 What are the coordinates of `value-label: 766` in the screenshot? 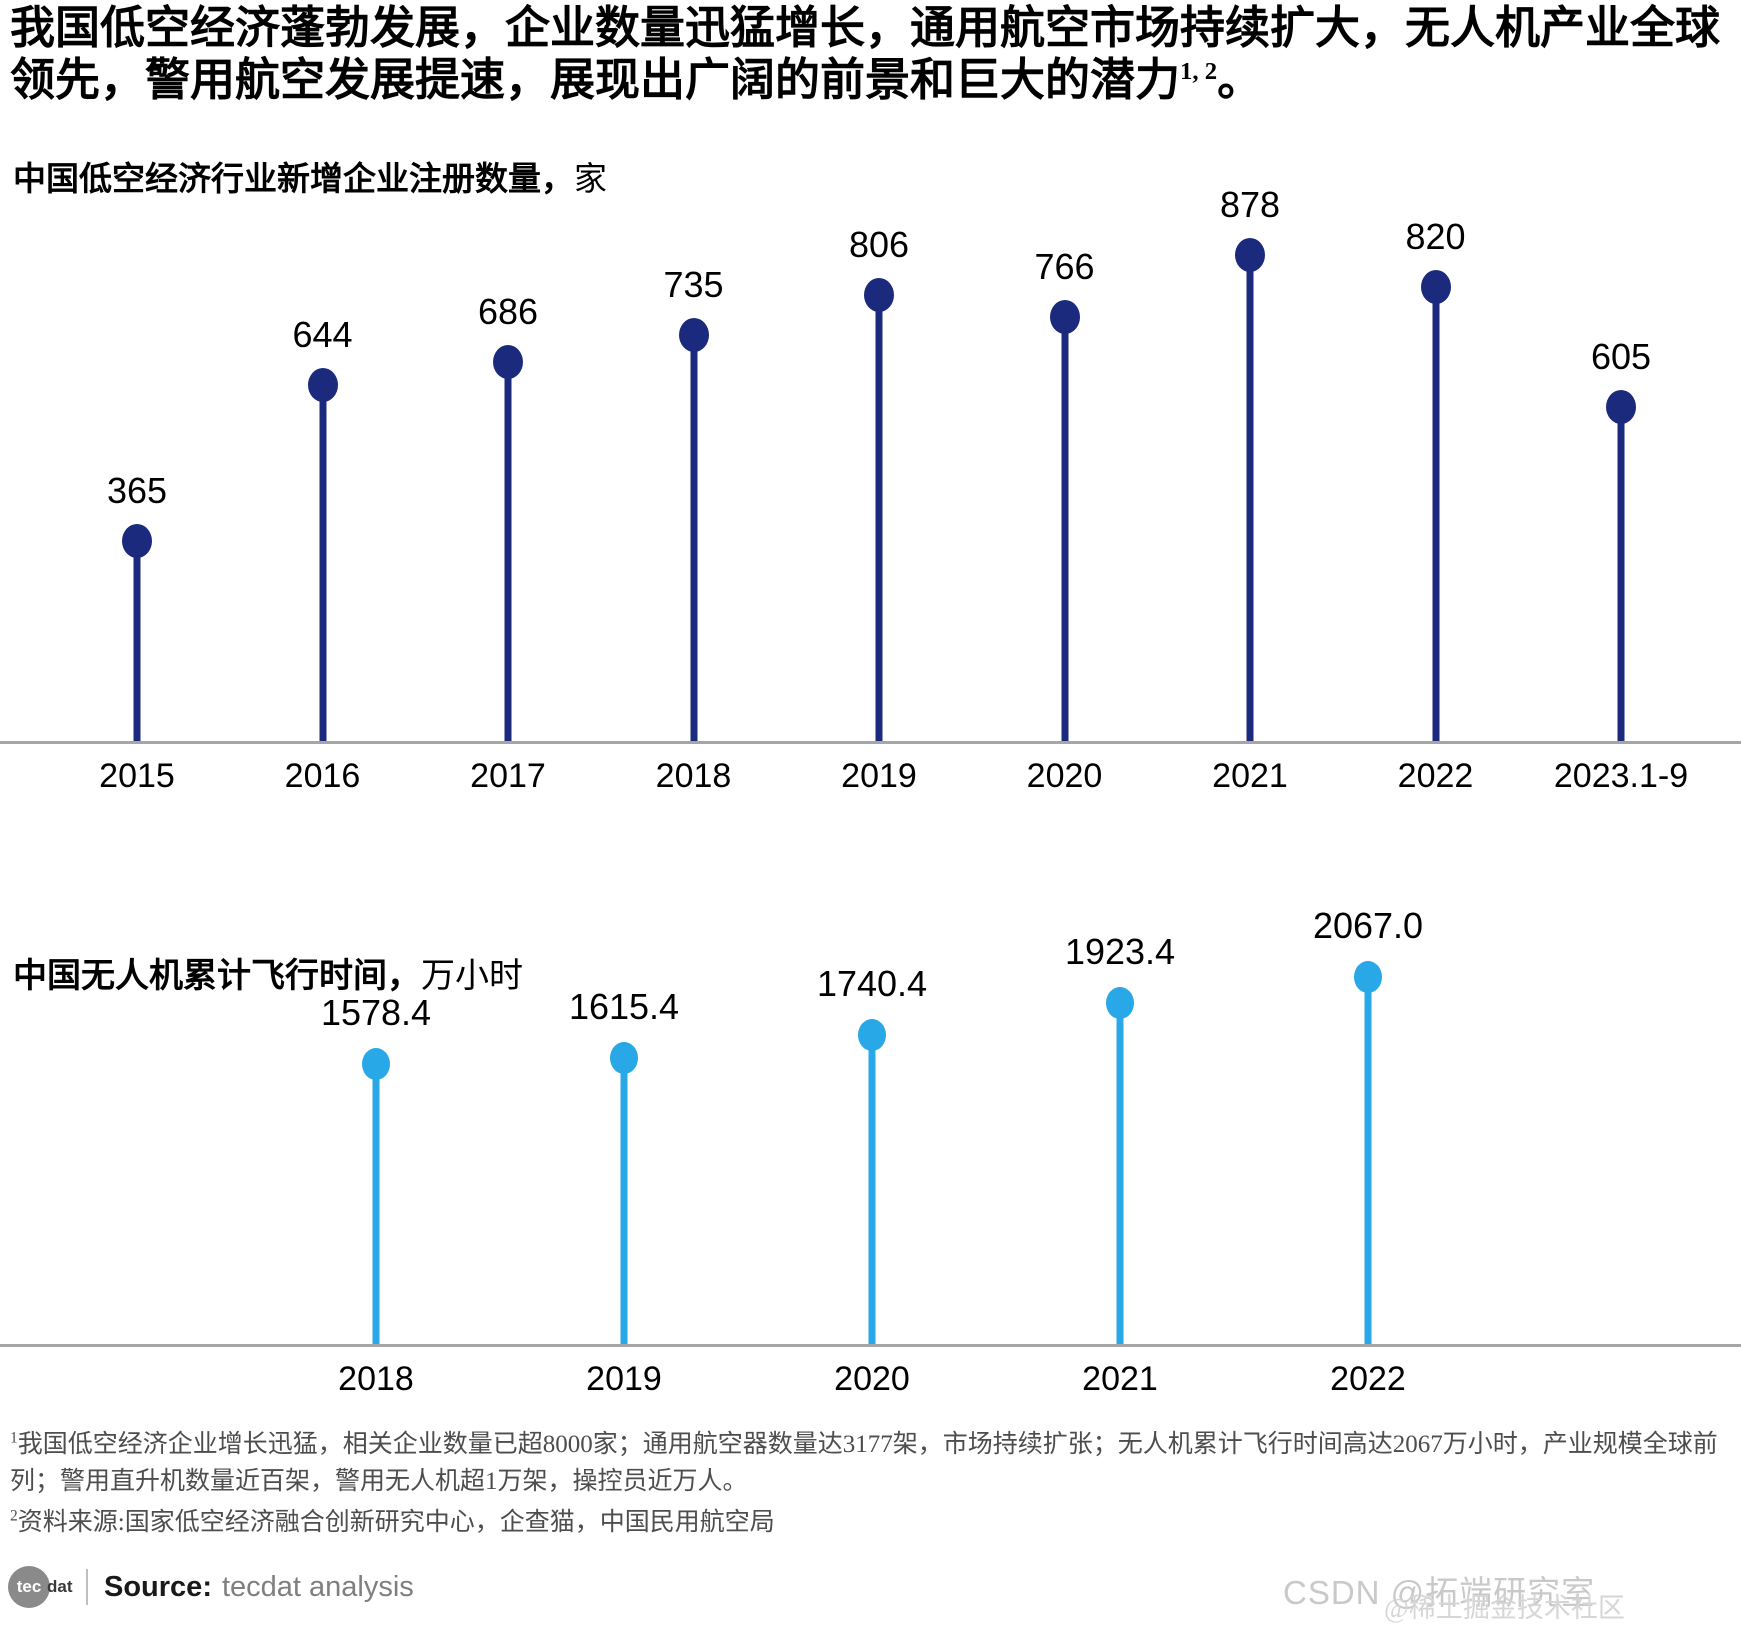 It's located at (1064, 266).